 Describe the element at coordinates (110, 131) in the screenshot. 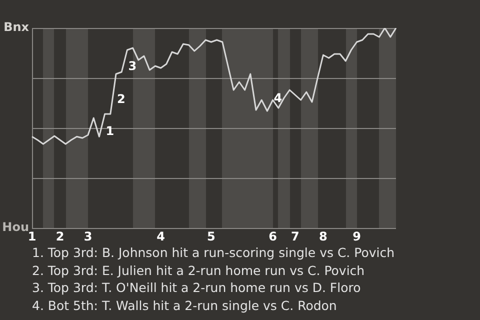

I see `annotation: 1` at that location.